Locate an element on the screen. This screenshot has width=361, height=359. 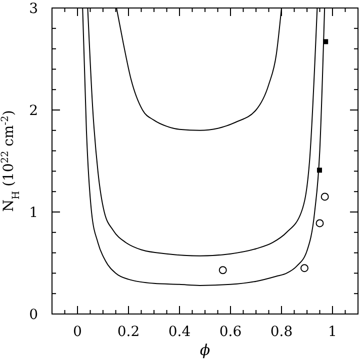
x-tick-label: 0.2 is located at coordinates (128, 332).